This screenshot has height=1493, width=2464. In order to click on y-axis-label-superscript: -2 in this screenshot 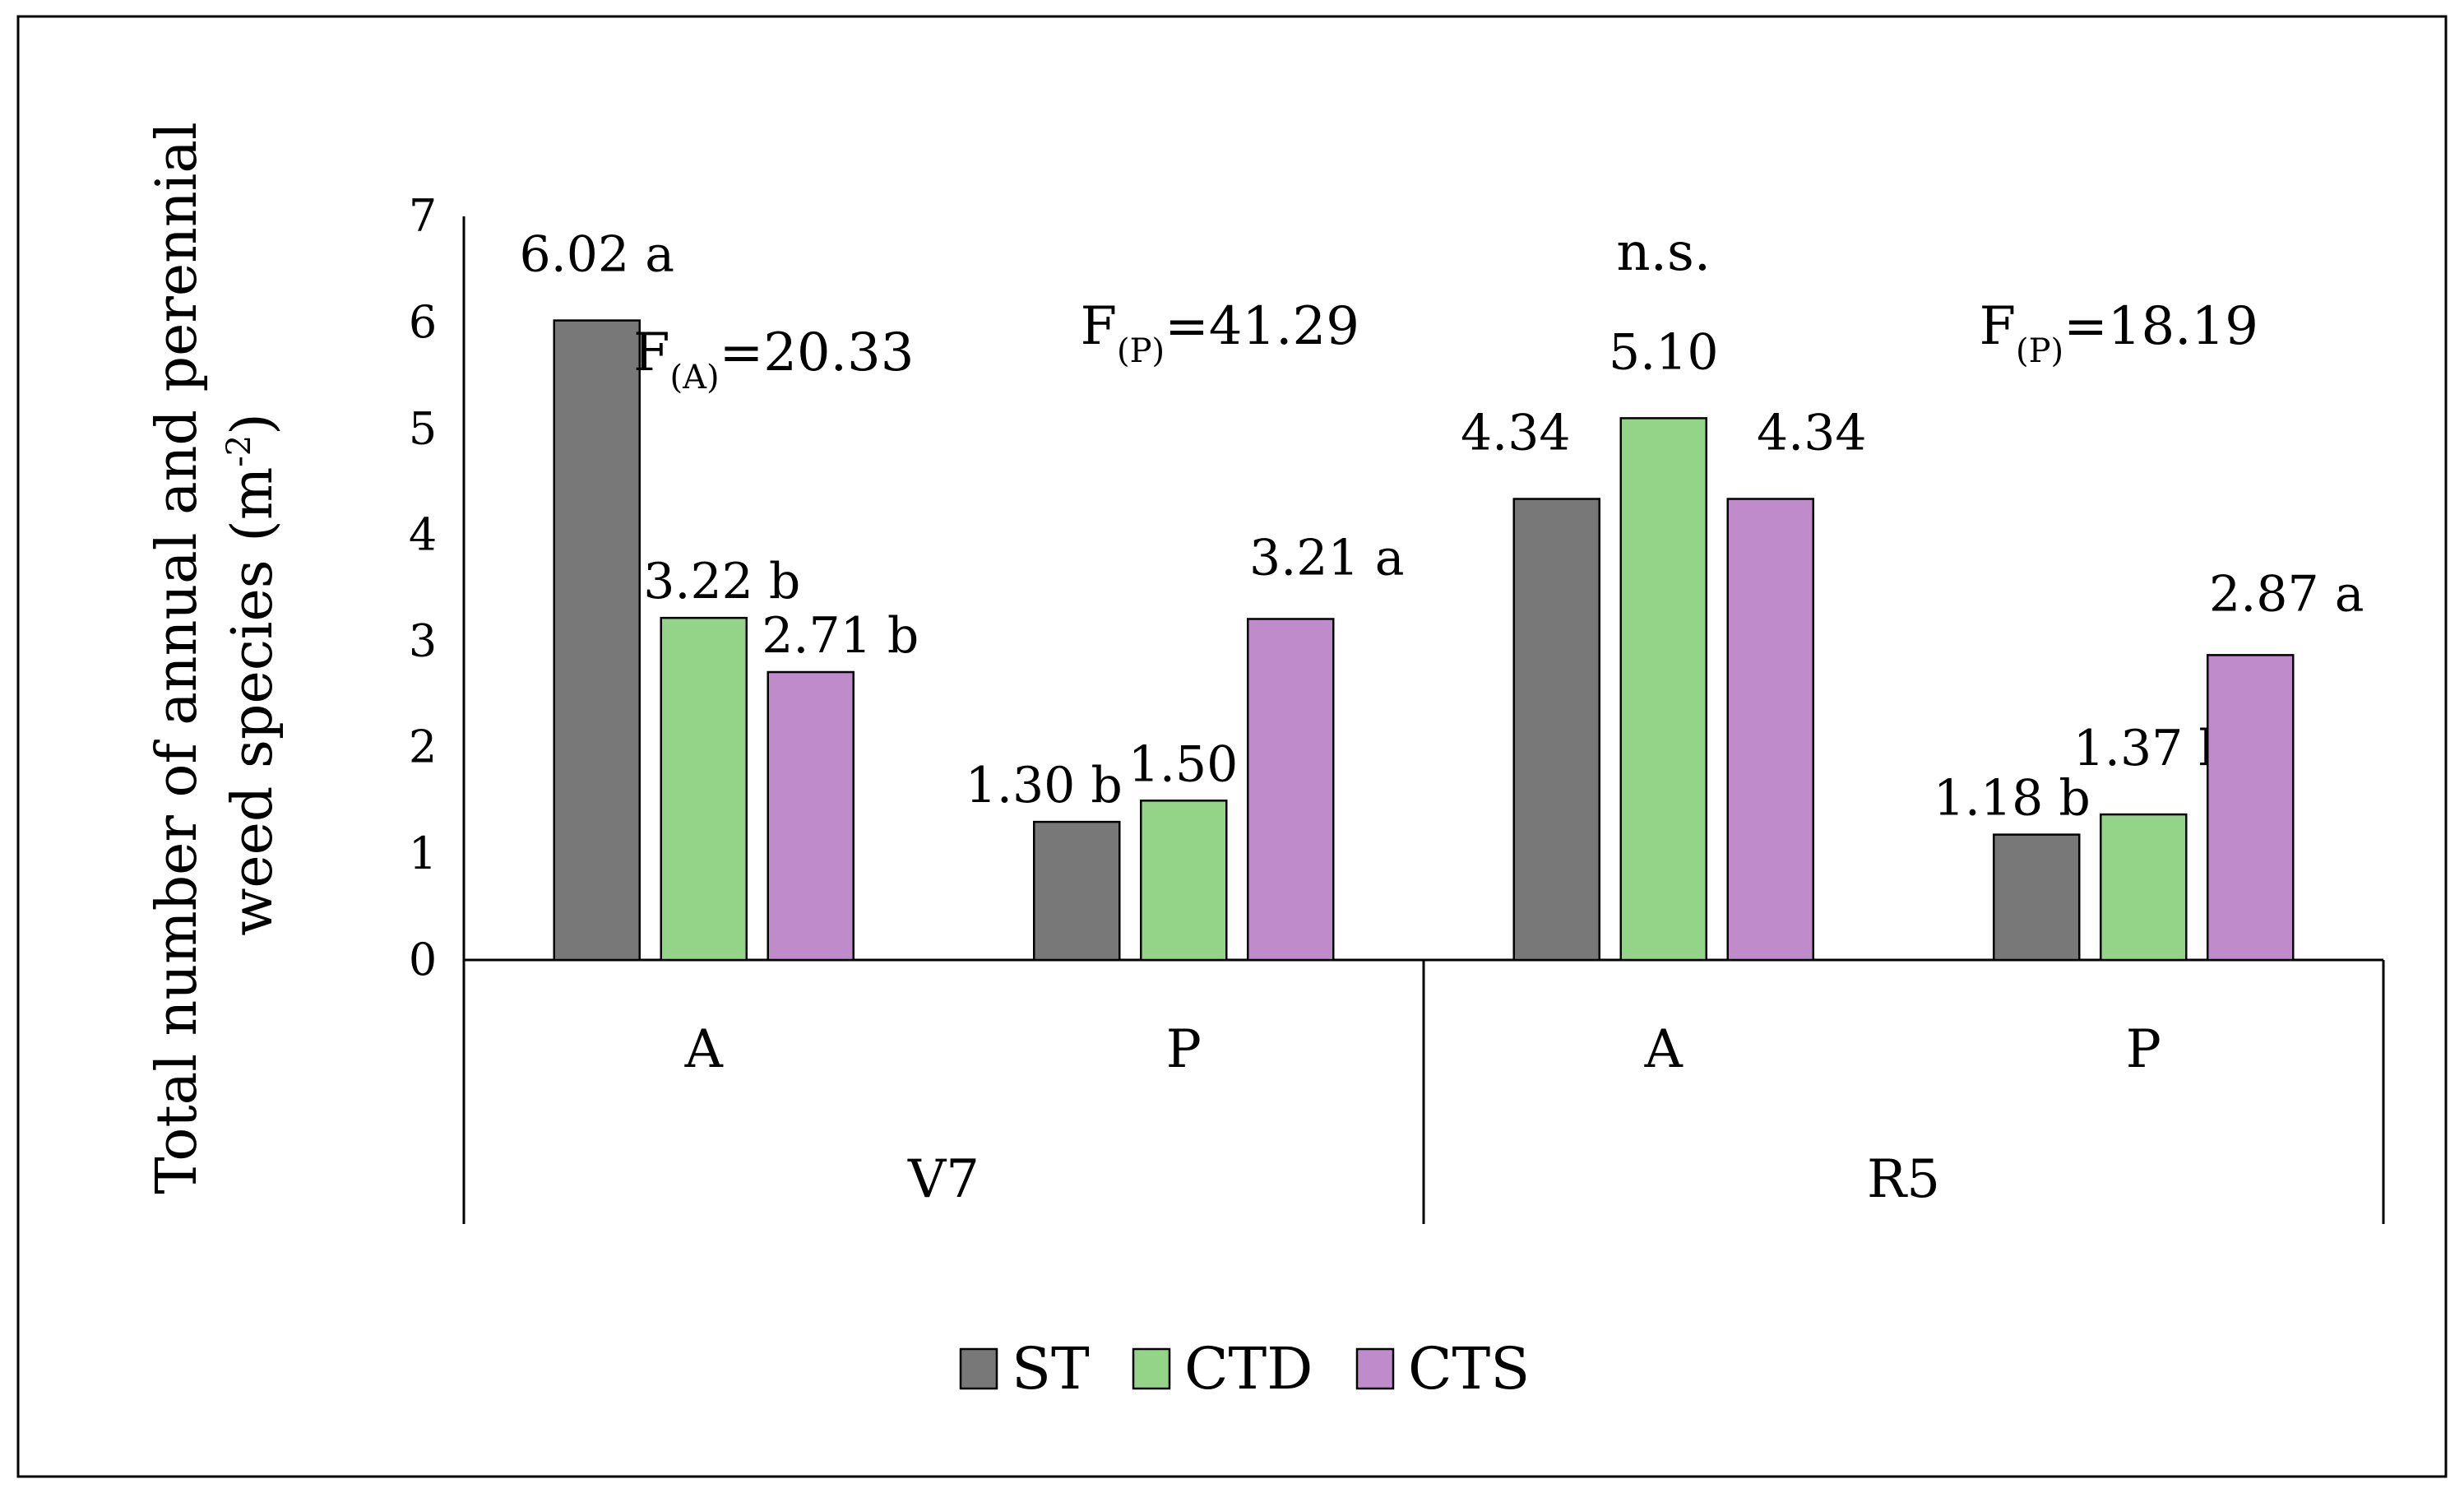, I will do `click(239, 451)`.